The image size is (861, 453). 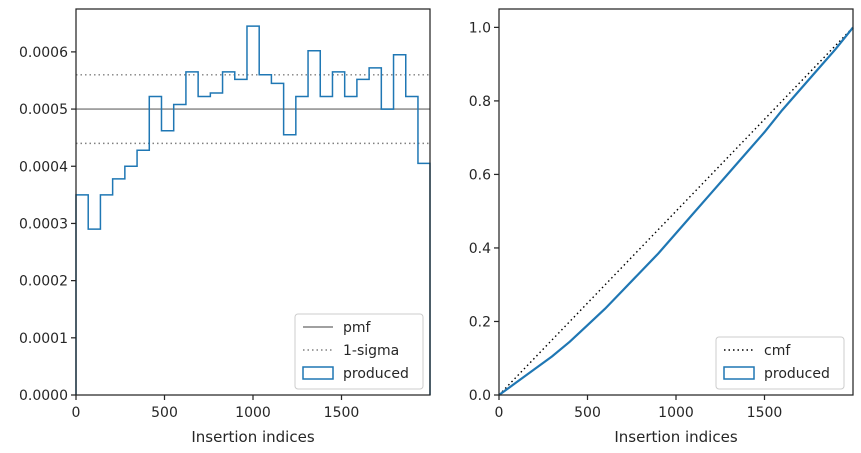 I want to click on reference-lines, so click(x=253, y=109).